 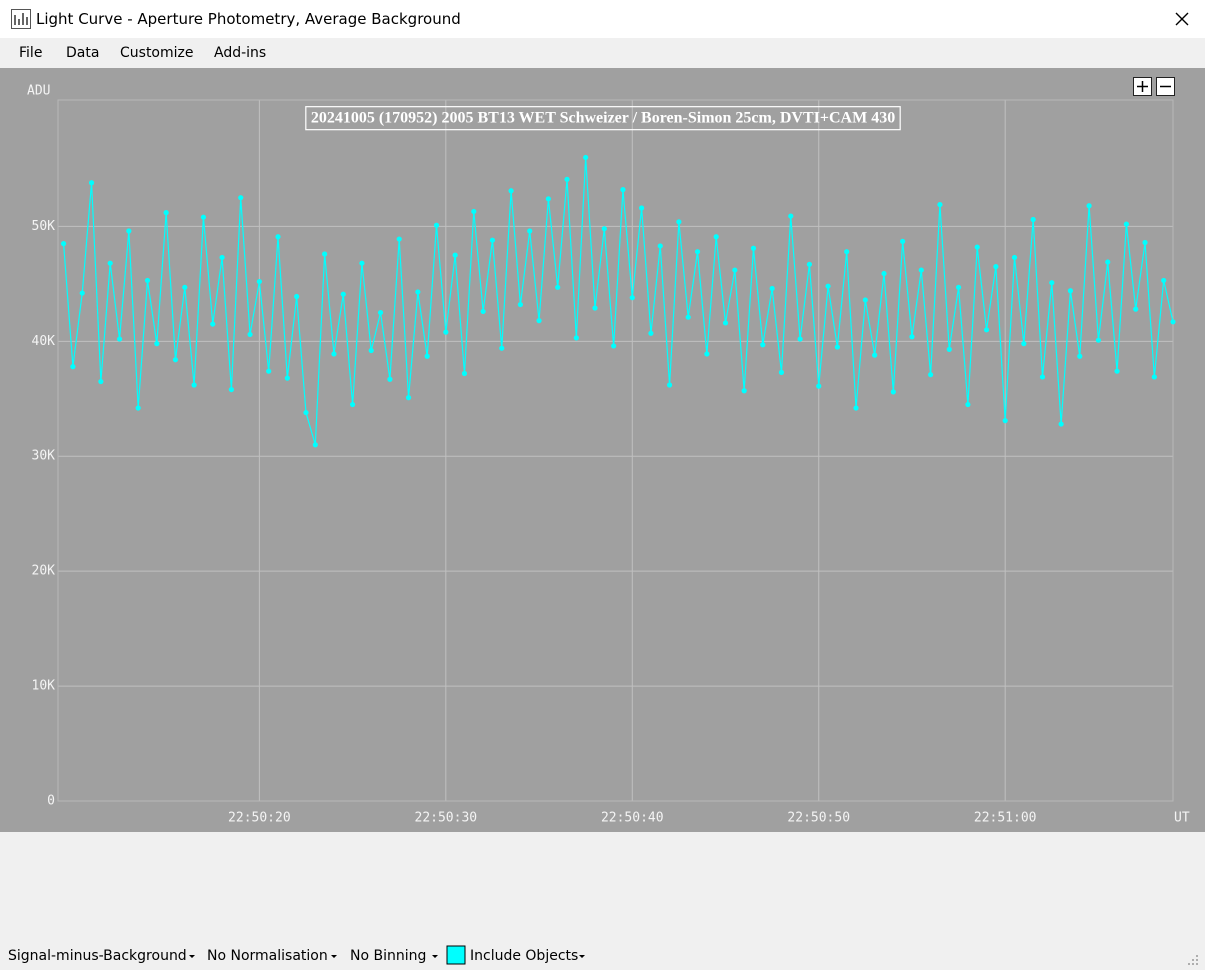 I want to click on x-axis-label: UT, so click(x=1182, y=818).